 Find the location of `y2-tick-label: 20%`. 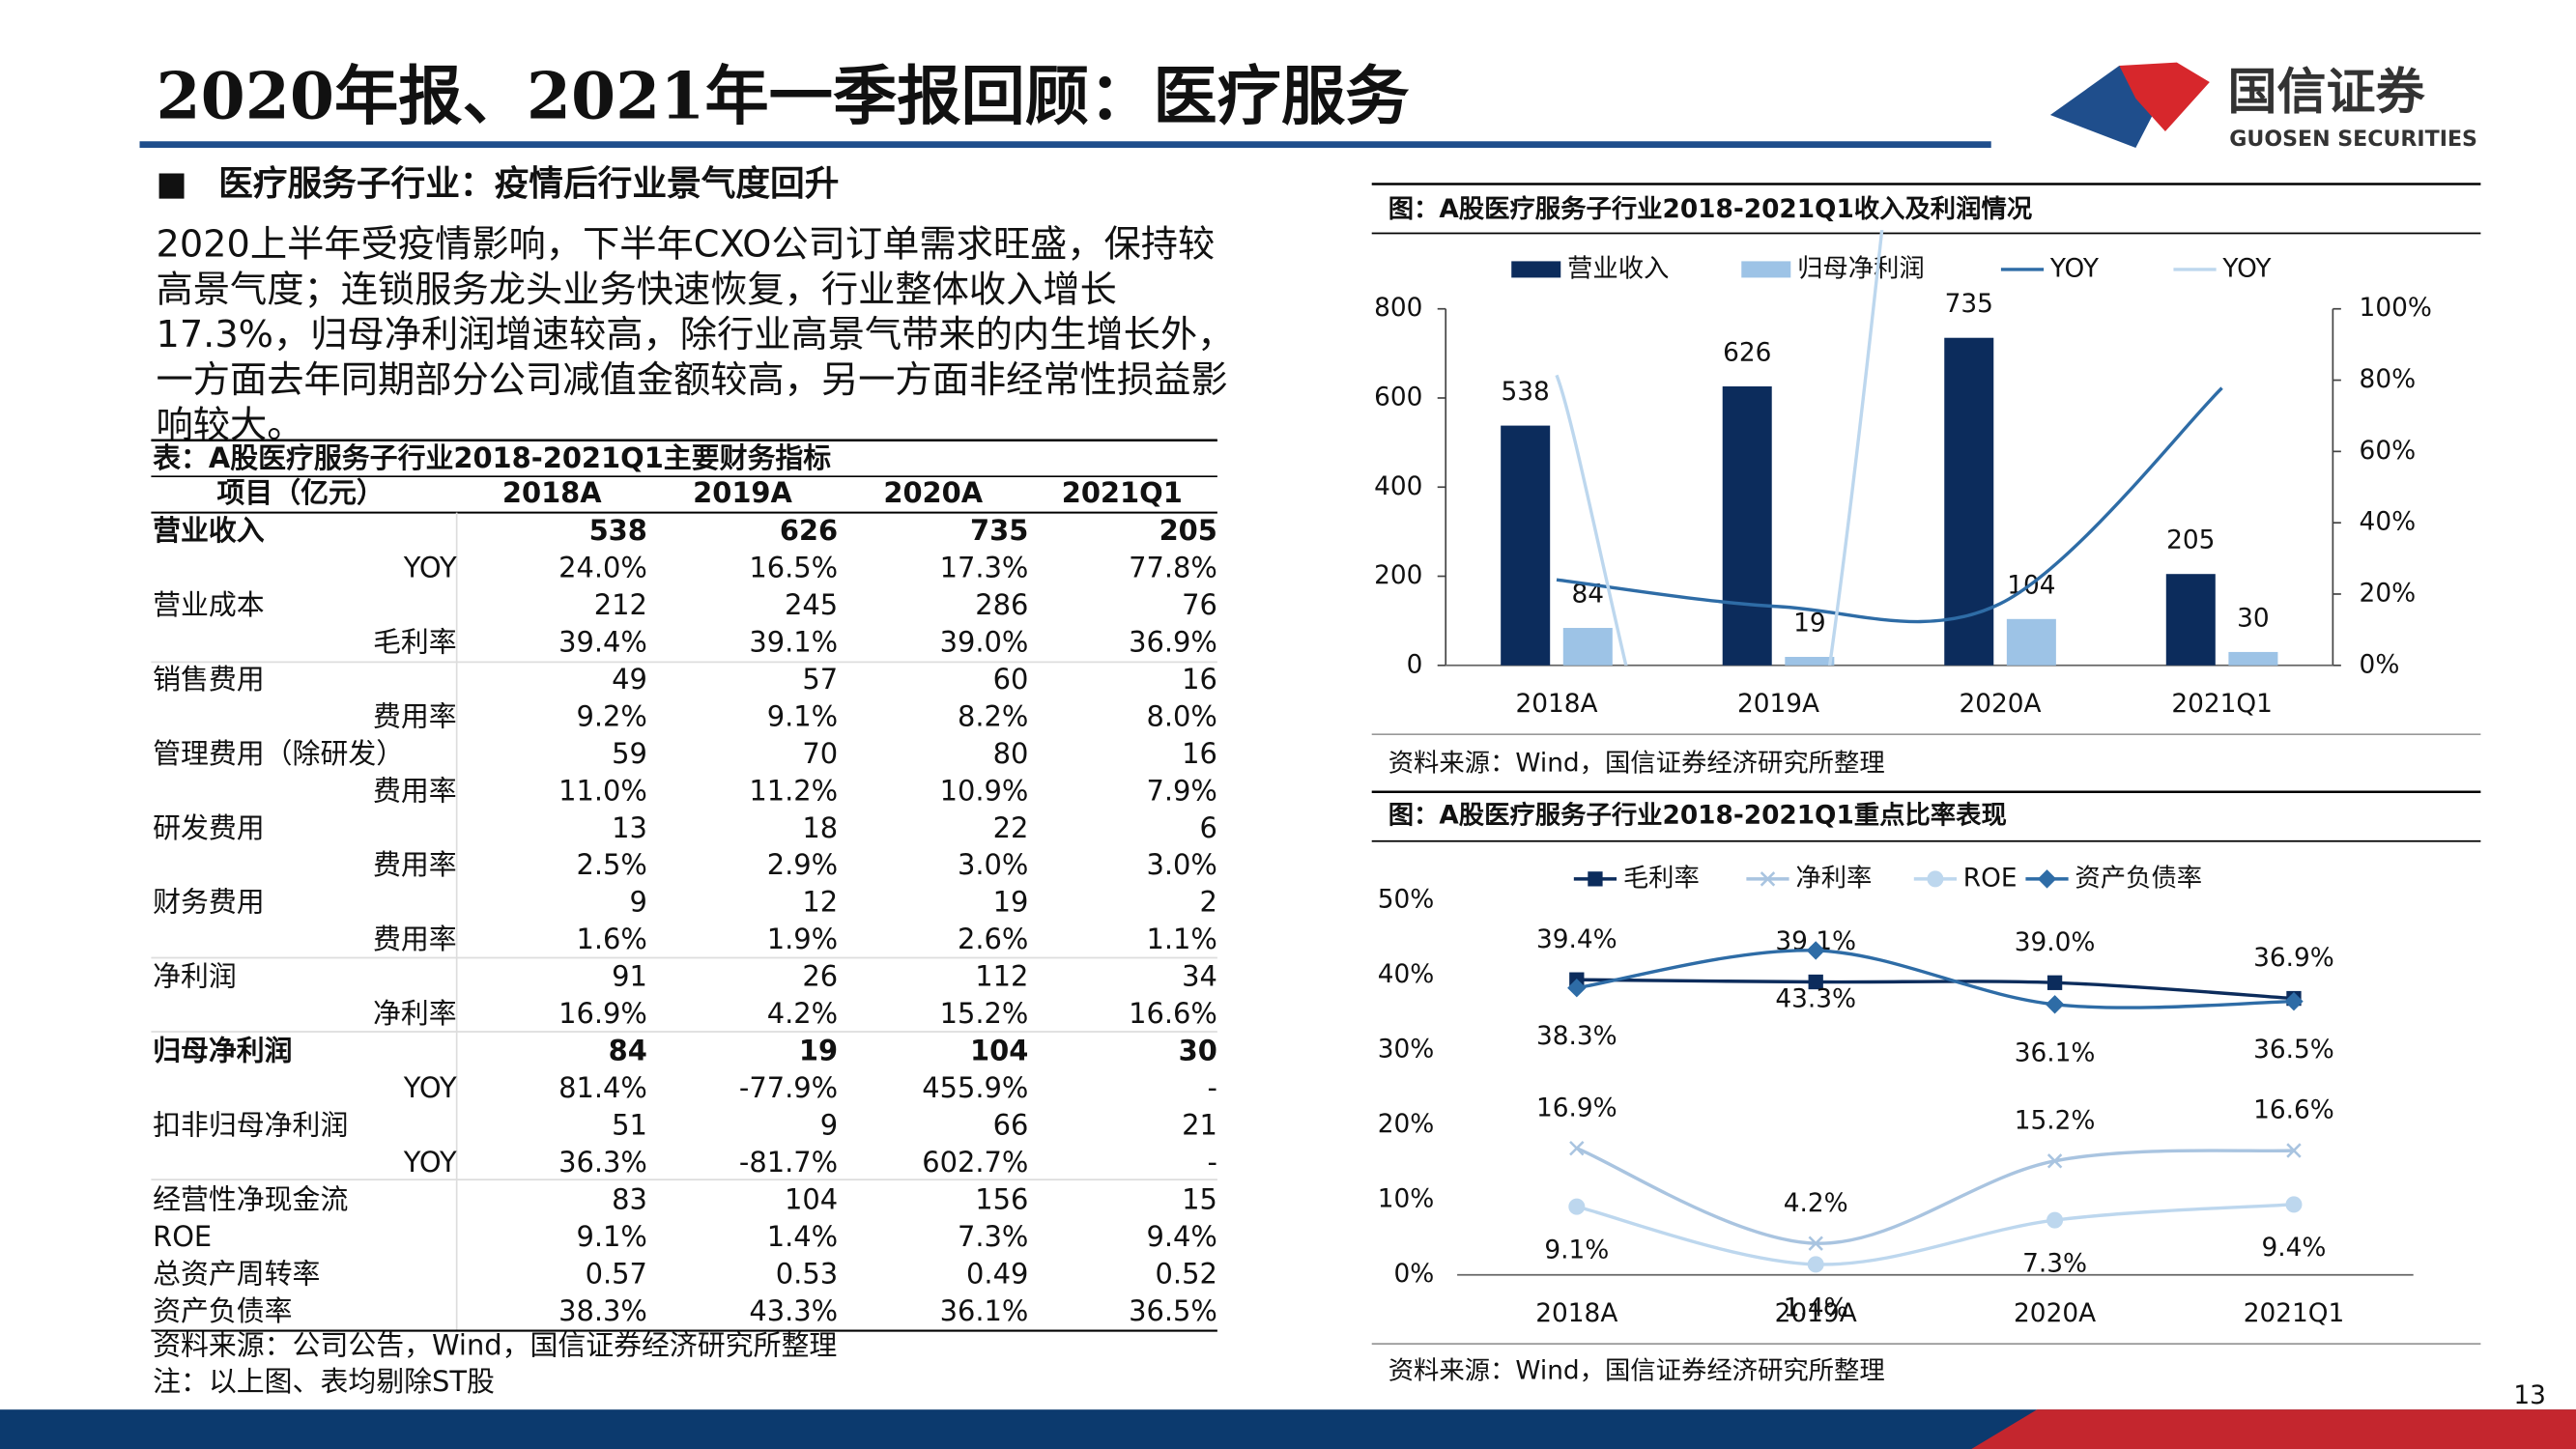

y2-tick-label: 20% is located at coordinates (2389, 593).